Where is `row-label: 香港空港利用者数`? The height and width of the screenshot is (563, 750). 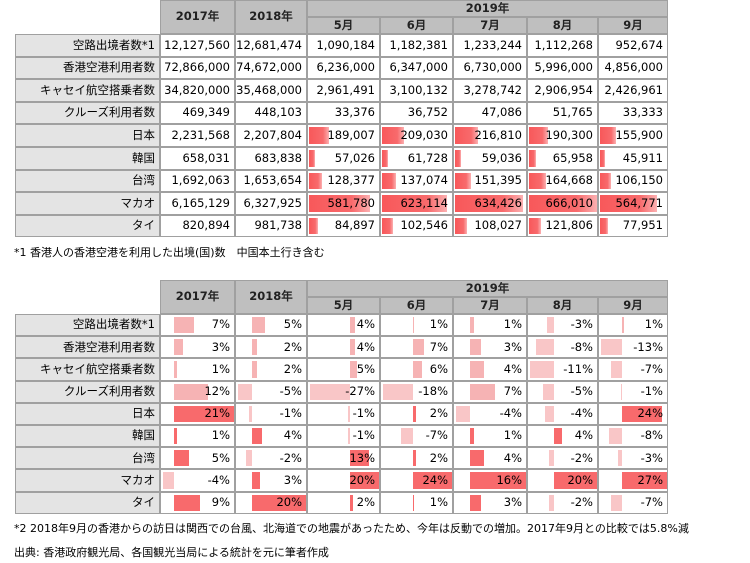 row-label: 香港空港利用者数 is located at coordinates (87, 347).